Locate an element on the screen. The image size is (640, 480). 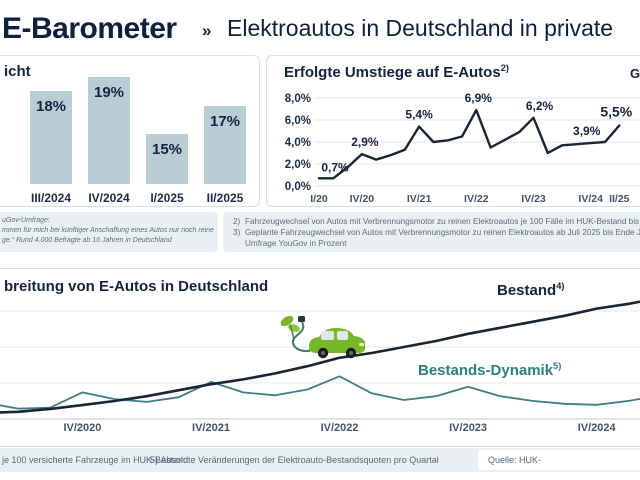
kaufabsicht-title-fragment: icht is located at coordinates (17, 71).